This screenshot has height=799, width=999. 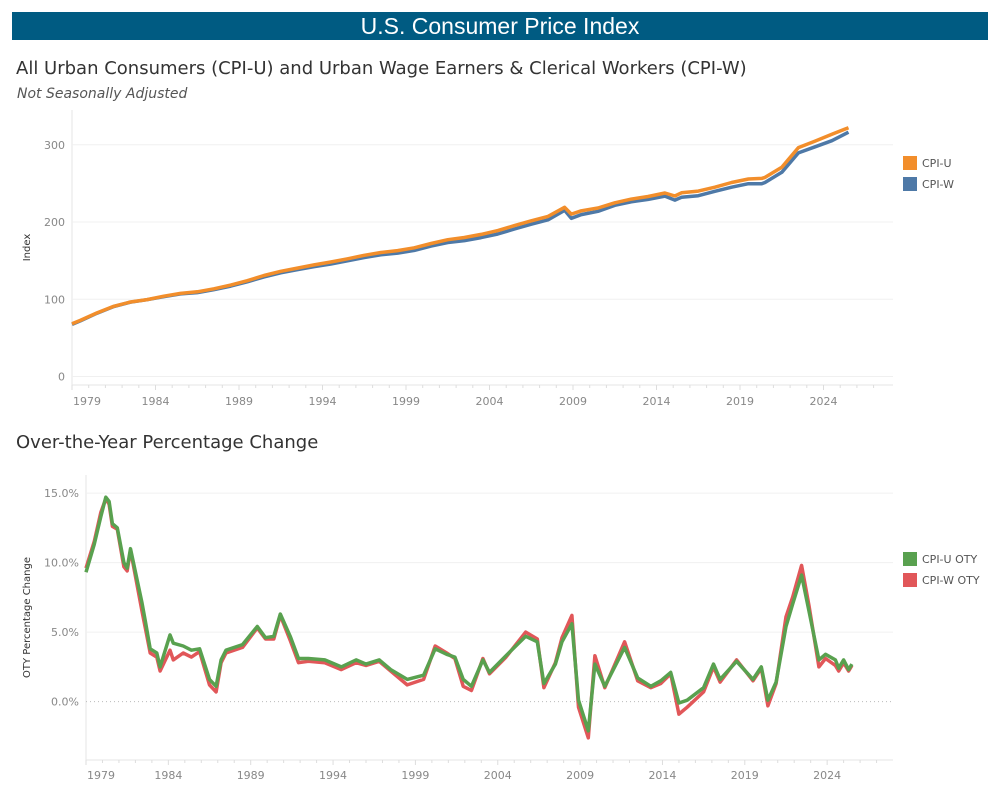 What do you see at coordinates (61, 493) in the screenshot?
I see `y-tick-label: 15.0%` at bounding box center [61, 493].